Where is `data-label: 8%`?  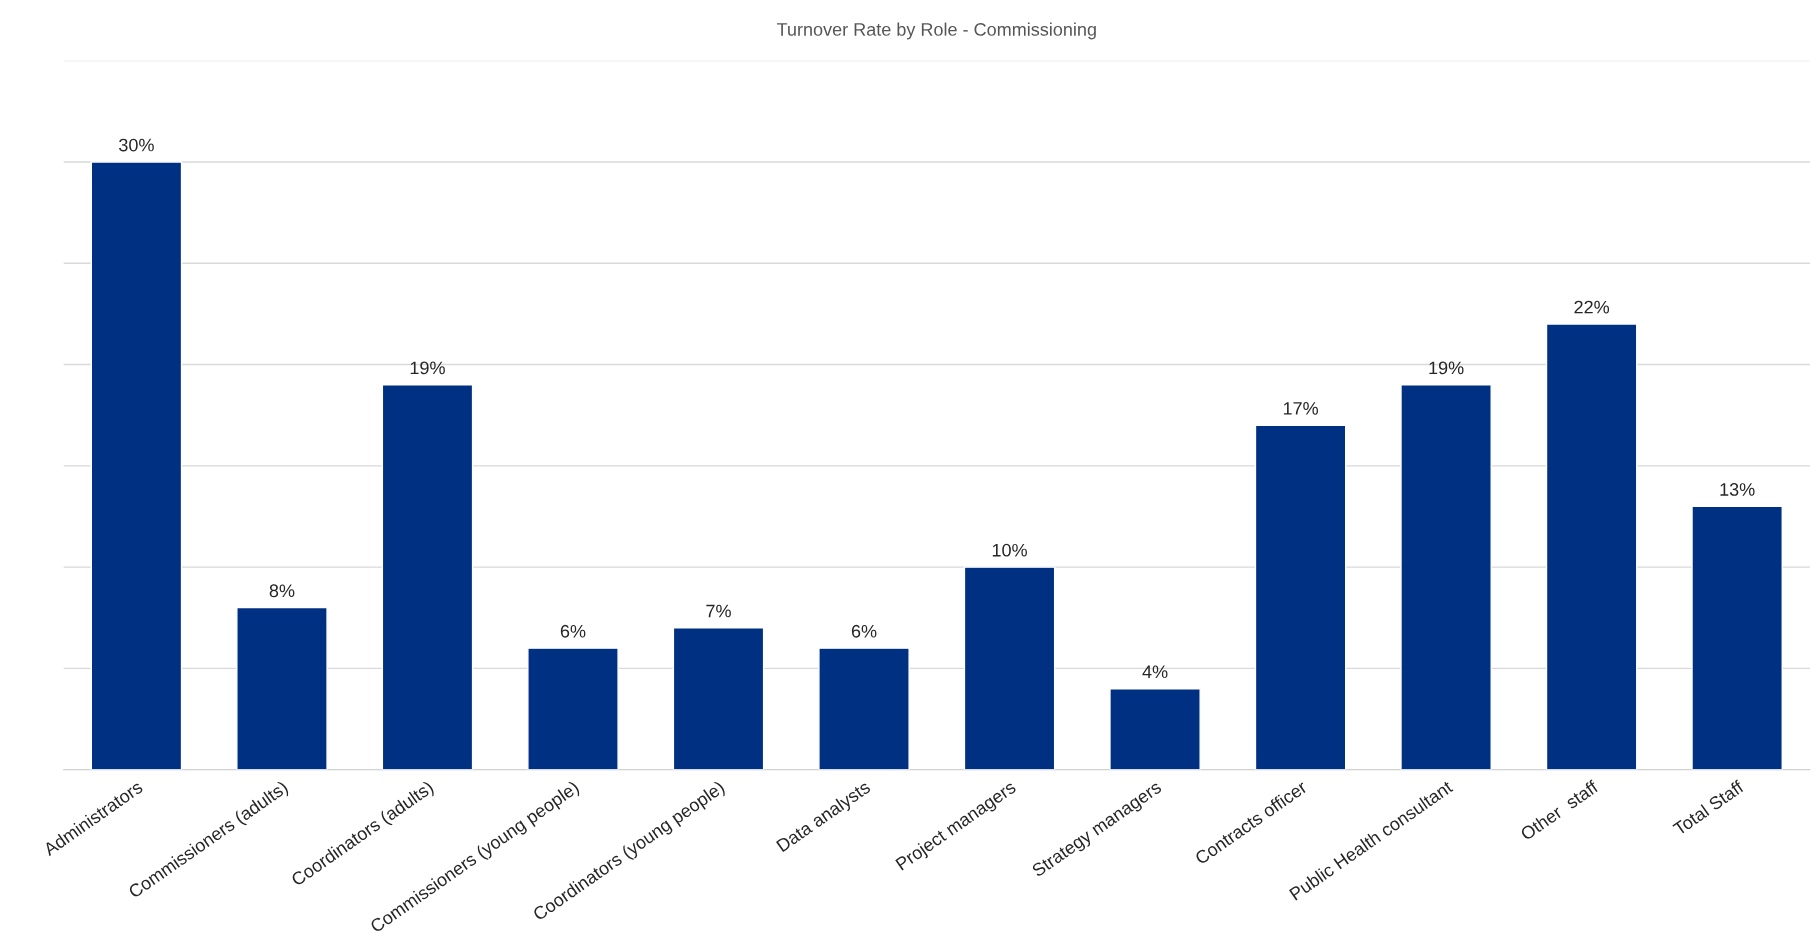
data-label: 8% is located at coordinates (282, 591).